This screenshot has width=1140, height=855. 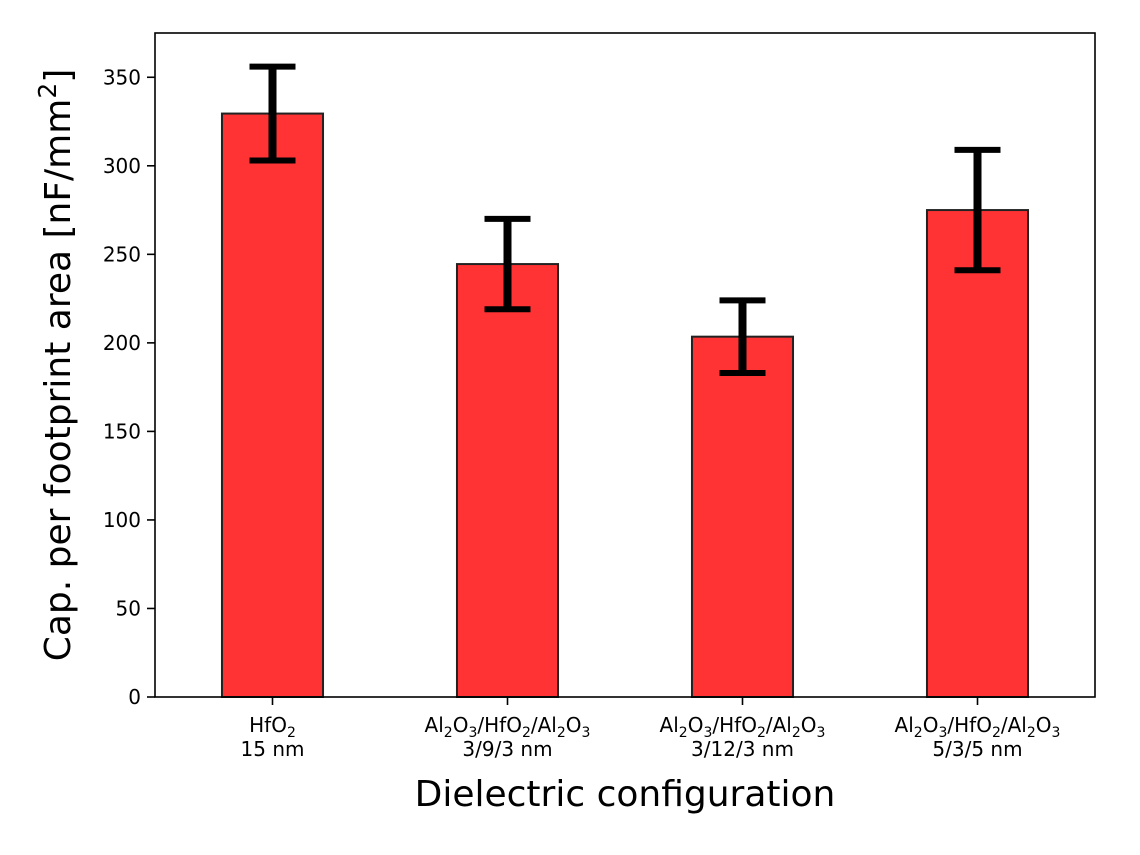 What do you see at coordinates (122, 254) in the screenshot?
I see `y-tick-label: 250` at bounding box center [122, 254].